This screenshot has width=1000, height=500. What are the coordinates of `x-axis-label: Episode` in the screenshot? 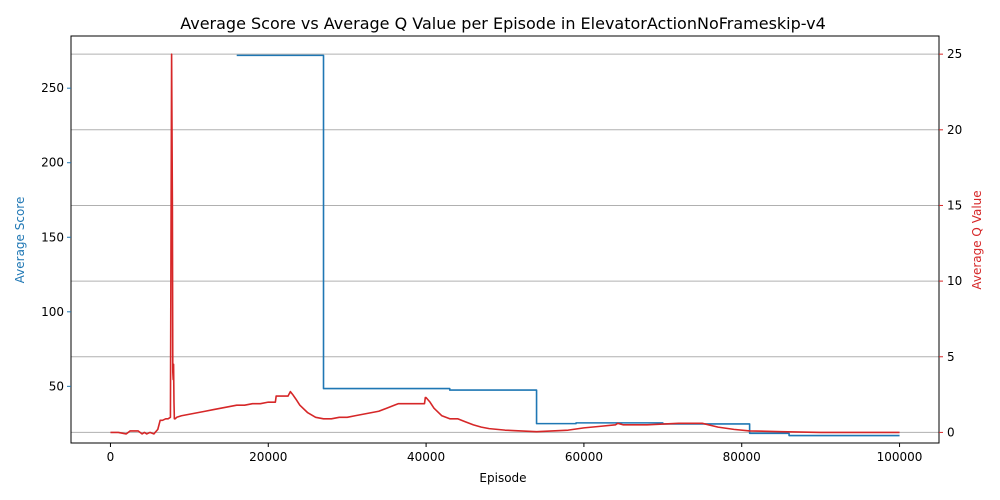 It's located at (502, 478).